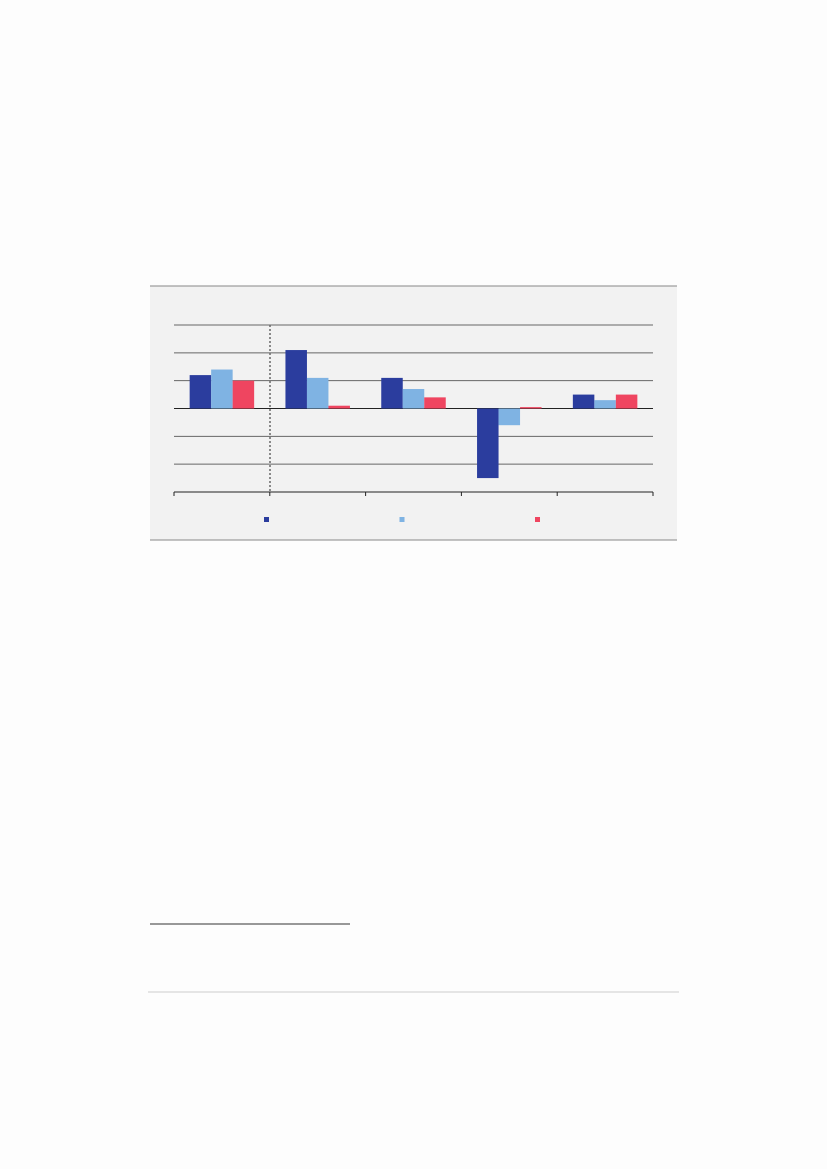 This screenshot has height=1169, width=827. What do you see at coordinates (413, 423) in the screenshot?
I see `plot` at bounding box center [413, 423].